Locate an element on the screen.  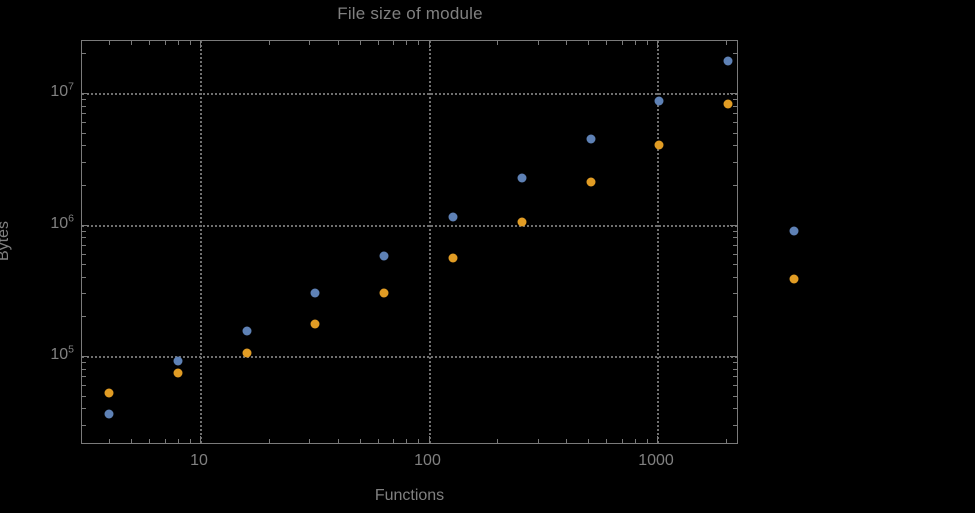
y-tick-label: 10⁷ is located at coordinates (62, 90).